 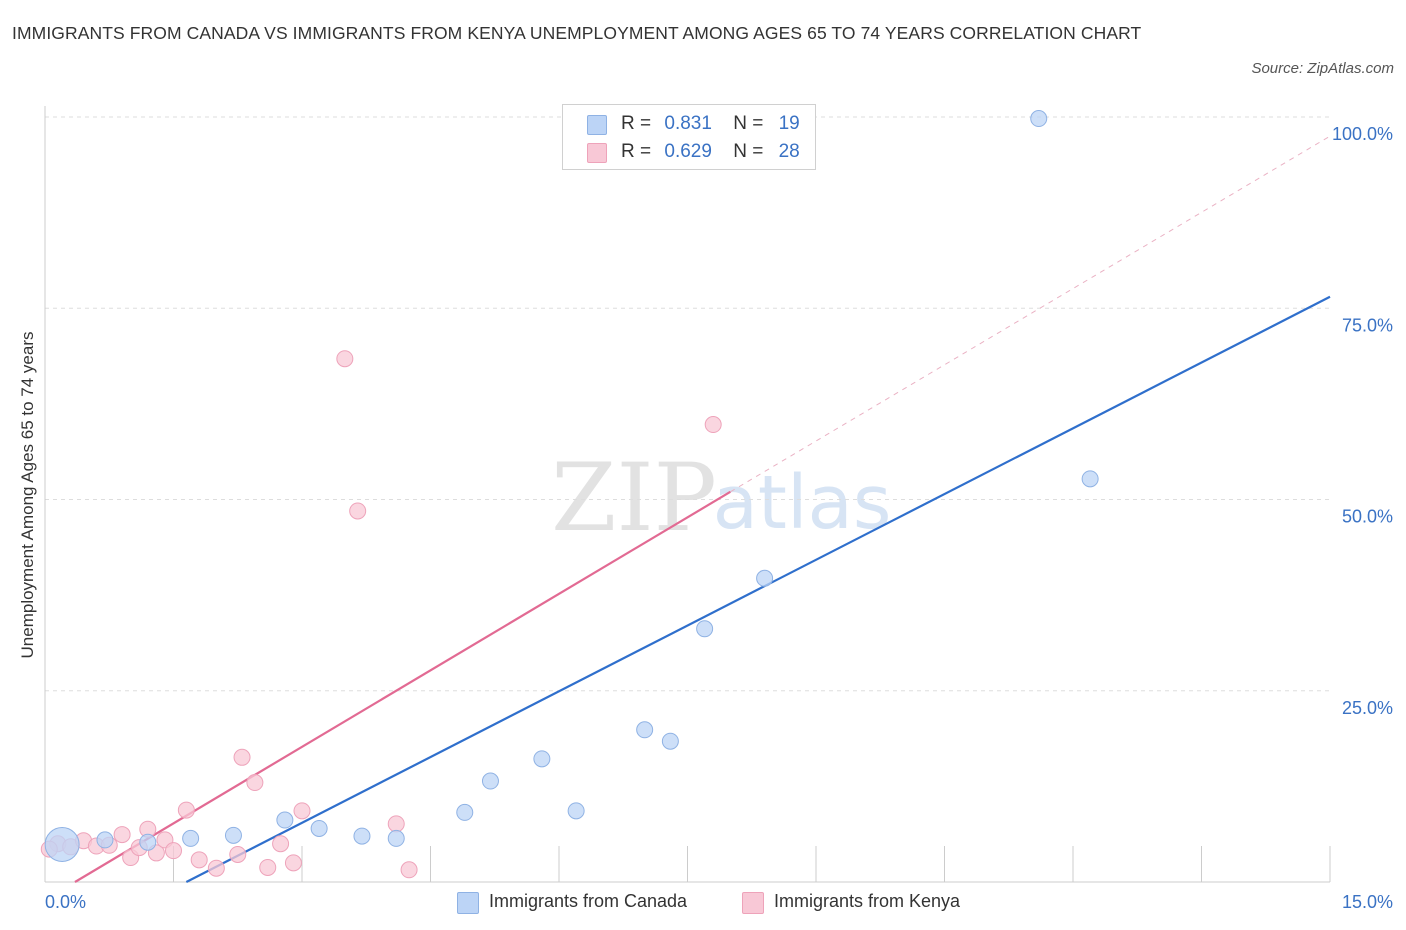 I want to click on source-label: Source: ZipAtlas.com, so click(x=1322, y=68).